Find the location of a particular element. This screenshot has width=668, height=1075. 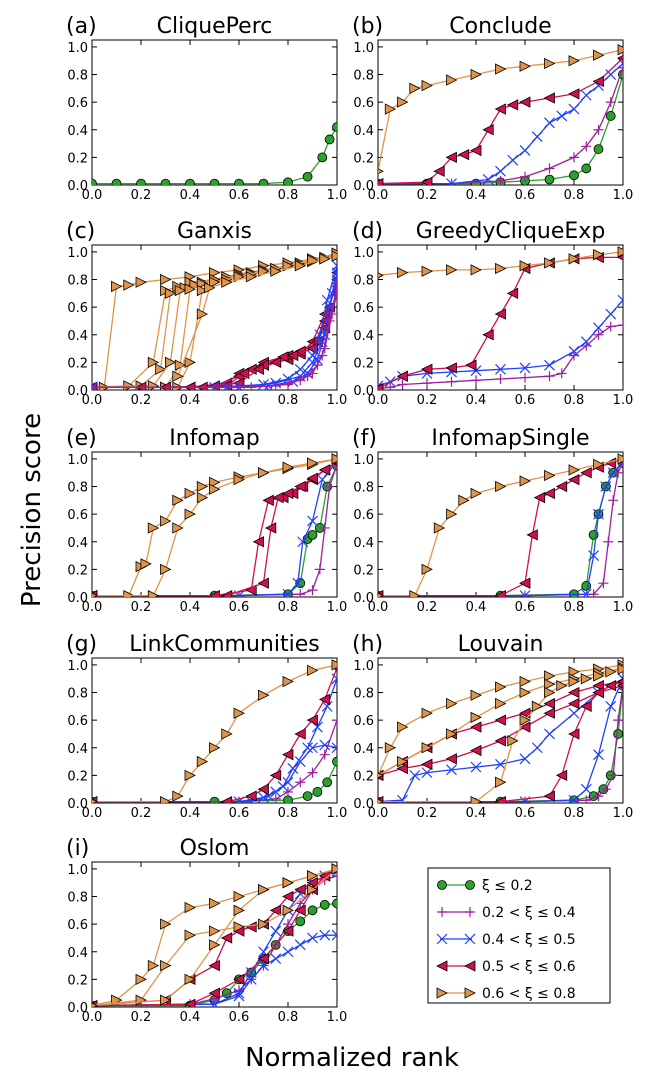

legend-label: 0.4 < ξ ≤ 0.5 is located at coordinates (529, 940).